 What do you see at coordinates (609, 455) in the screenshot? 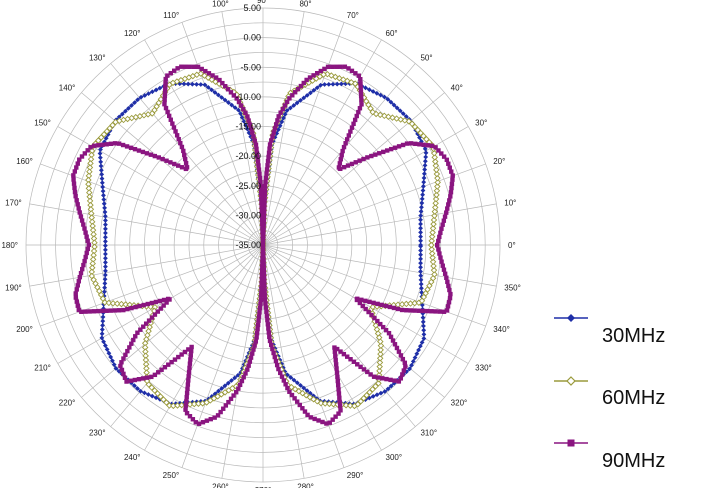
I see `legend-item-90MHz: 90MHz` at bounding box center [609, 455].